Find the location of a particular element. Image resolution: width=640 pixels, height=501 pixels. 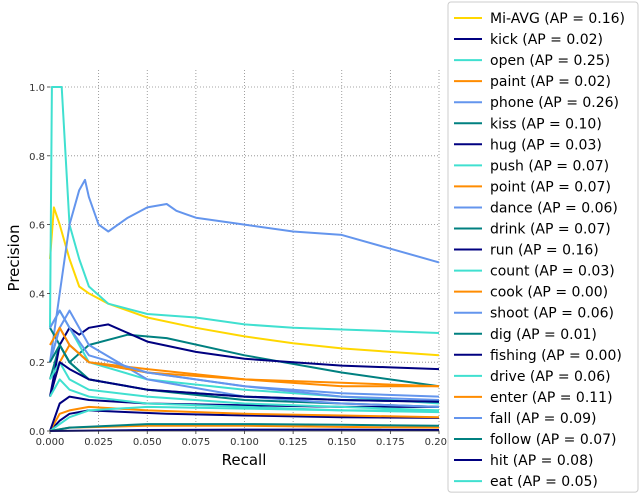

legend-entry: hug (AP = 0.03) is located at coordinates (546, 145).